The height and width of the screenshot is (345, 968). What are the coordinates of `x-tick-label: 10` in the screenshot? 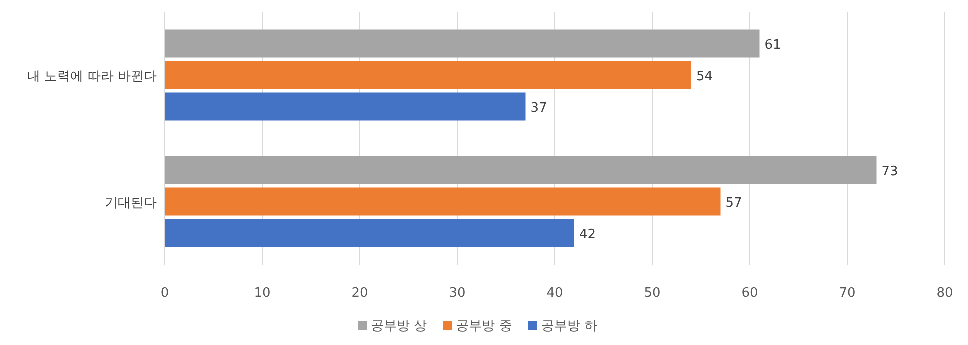 It's located at (262, 293).